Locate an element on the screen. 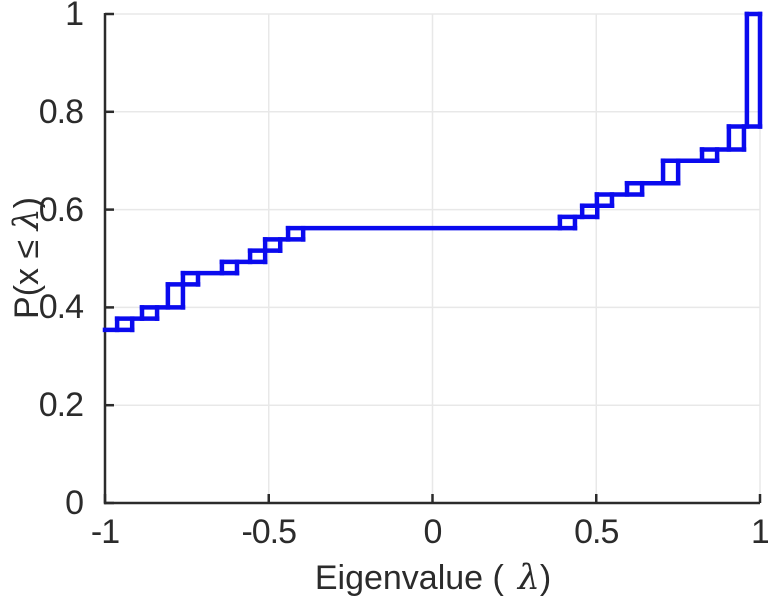 This screenshot has height=600, width=768. x-axis-label-close: ) is located at coordinates (545, 578).